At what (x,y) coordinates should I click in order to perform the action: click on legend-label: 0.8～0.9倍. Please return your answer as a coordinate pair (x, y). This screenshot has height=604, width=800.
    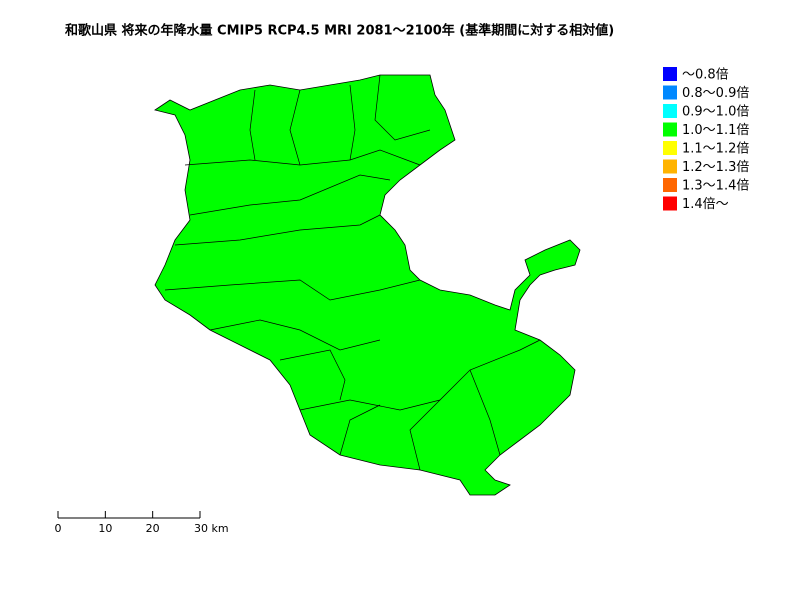
    Looking at the image, I should click on (715, 93).